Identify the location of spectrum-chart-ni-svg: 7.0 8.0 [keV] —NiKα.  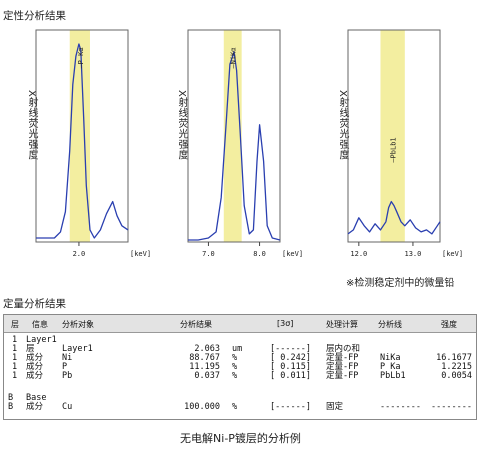
(245, 143).